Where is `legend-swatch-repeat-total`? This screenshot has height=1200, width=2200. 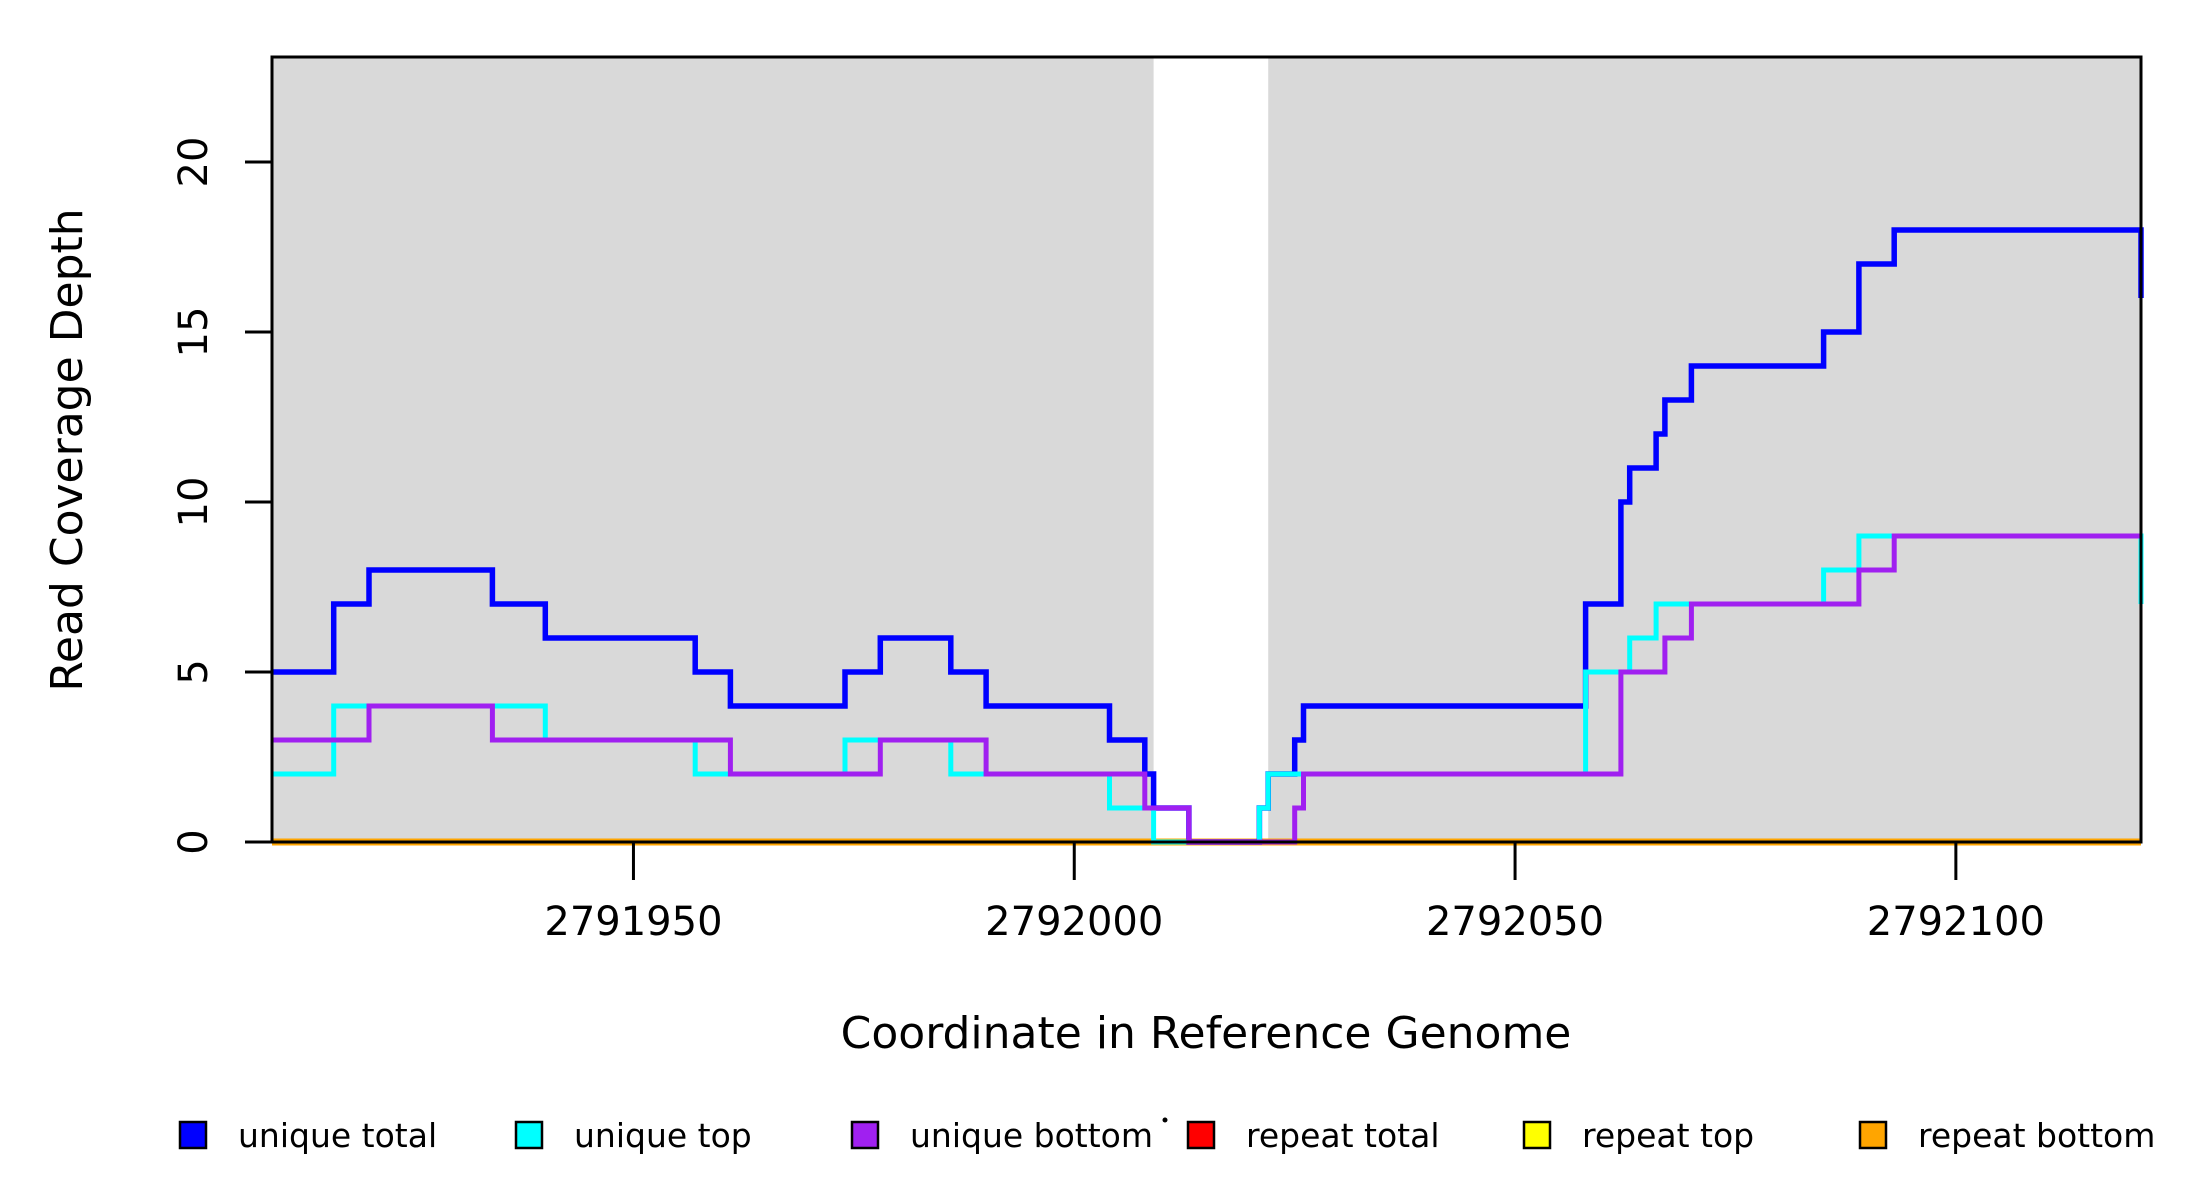
legend-swatch-repeat-total is located at coordinates (1201, 1135).